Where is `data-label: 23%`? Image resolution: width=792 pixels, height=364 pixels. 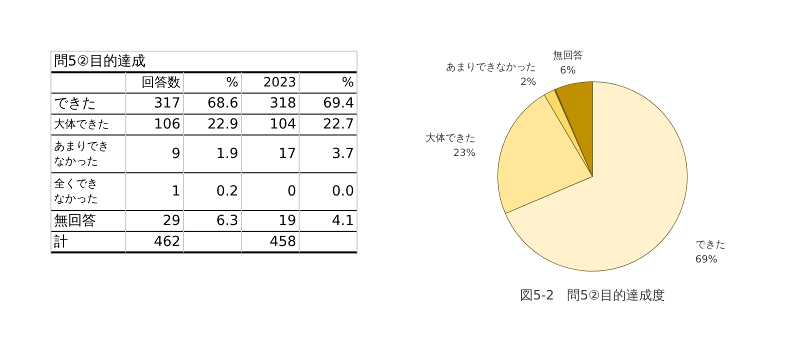
data-label: 23% is located at coordinates (464, 153).